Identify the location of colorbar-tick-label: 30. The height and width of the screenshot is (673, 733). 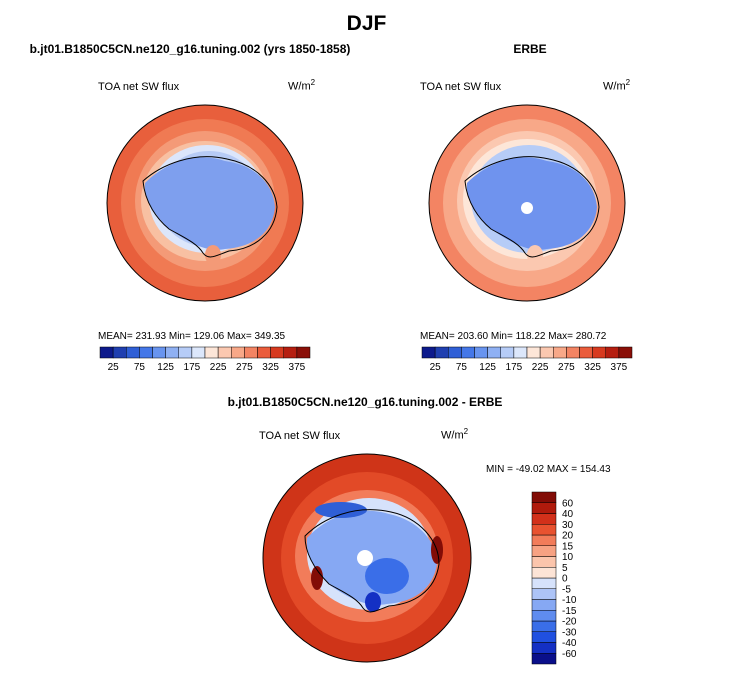
(568, 525).